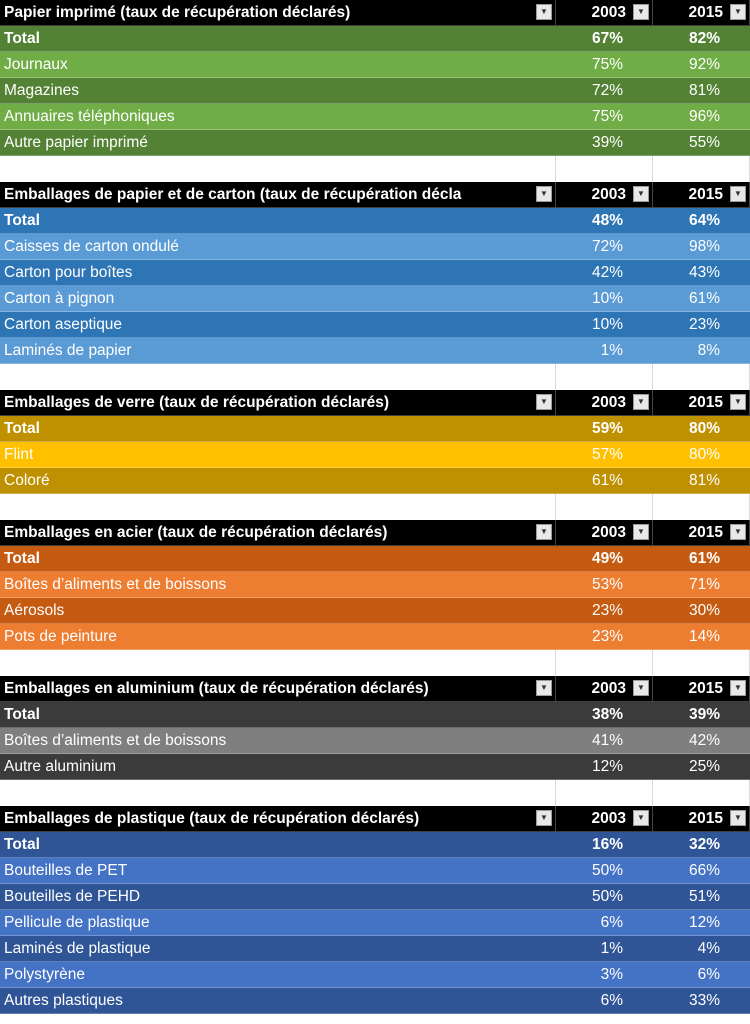 This screenshot has width=750, height=1024. What do you see at coordinates (375, 273) in the screenshot?
I see `table-row: Carton pour boîtes 42% 43%` at bounding box center [375, 273].